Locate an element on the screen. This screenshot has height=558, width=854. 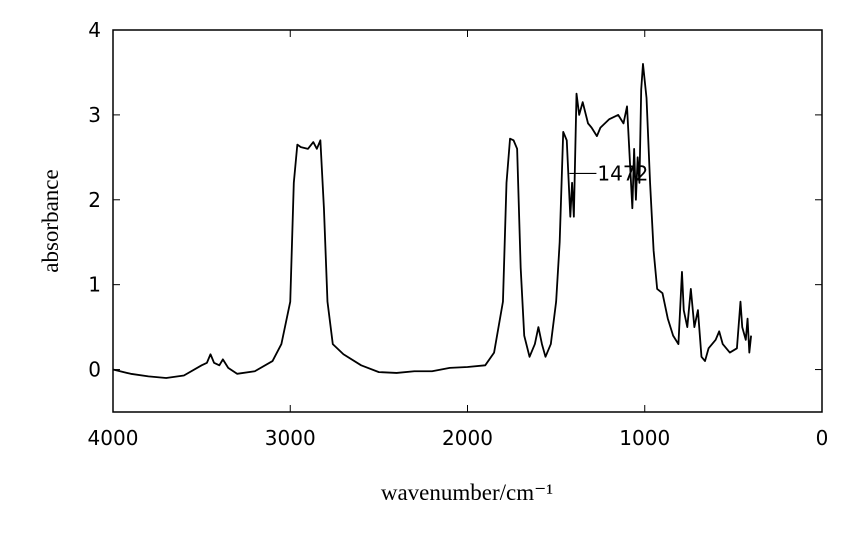
y-tick-label: 1 is located at coordinates (94, 285).